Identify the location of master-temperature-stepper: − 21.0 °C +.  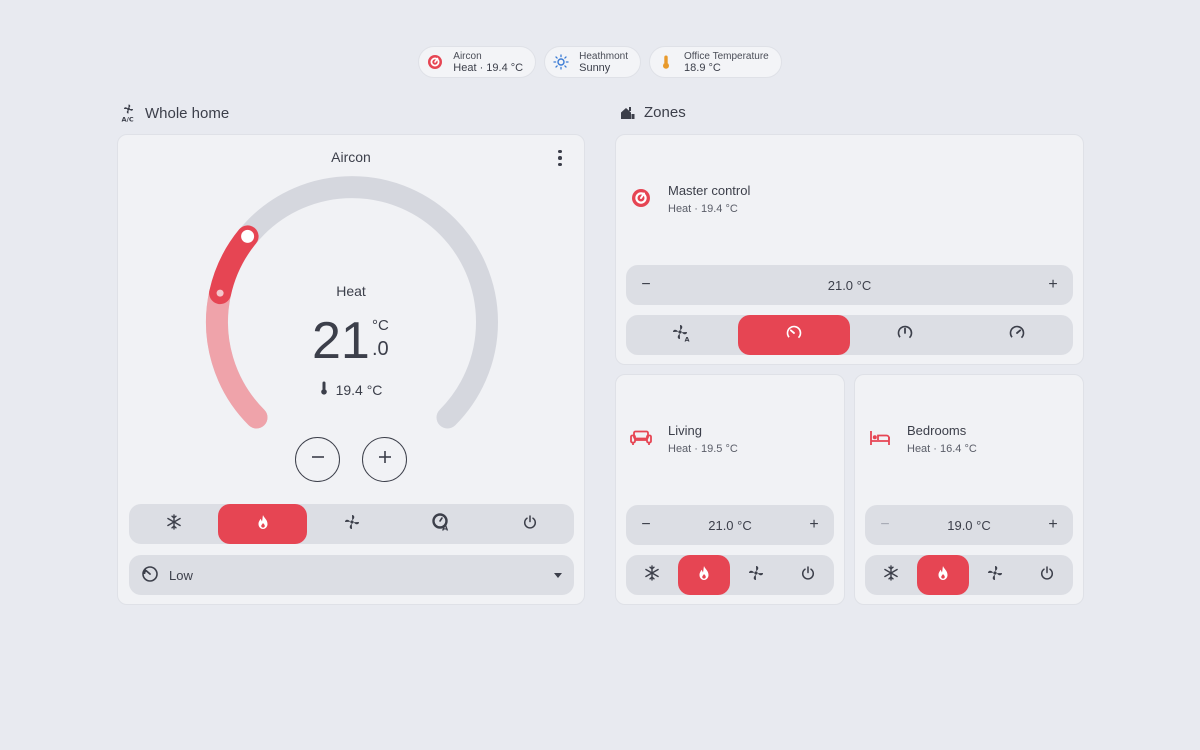
(849, 285).